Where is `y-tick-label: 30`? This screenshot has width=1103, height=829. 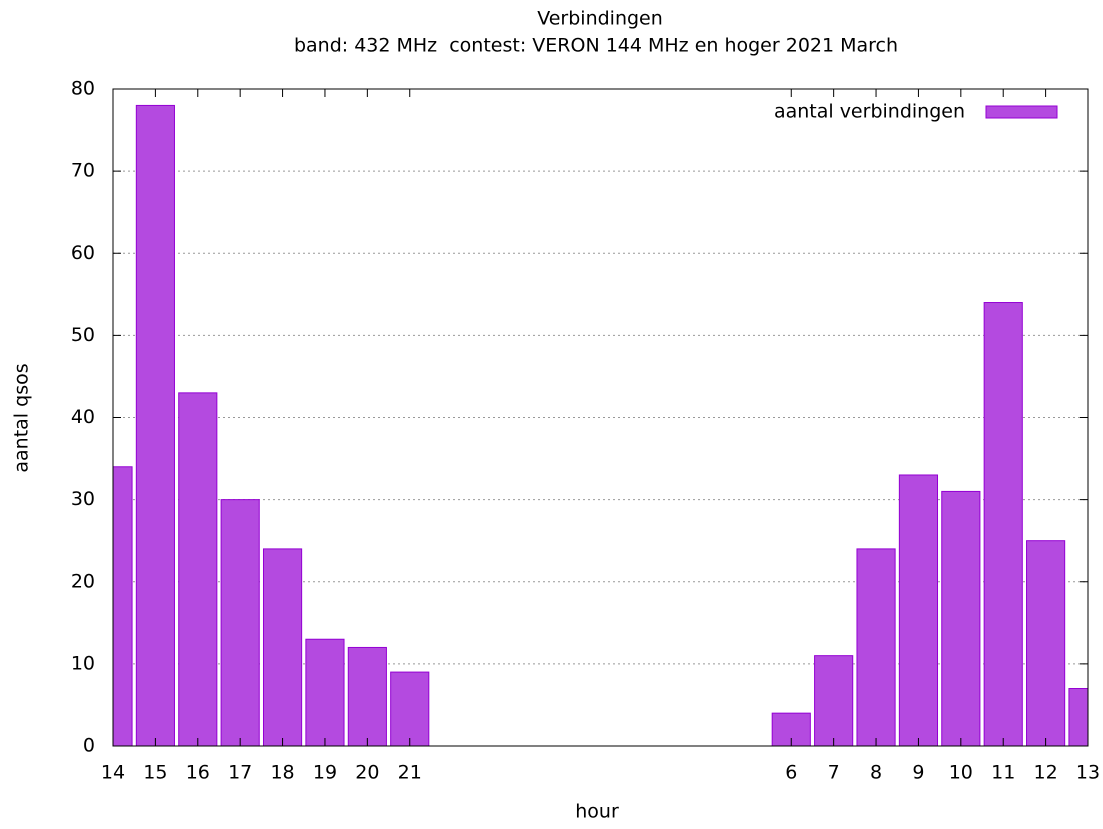 y-tick-label: 30 is located at coordinates (83, 499).